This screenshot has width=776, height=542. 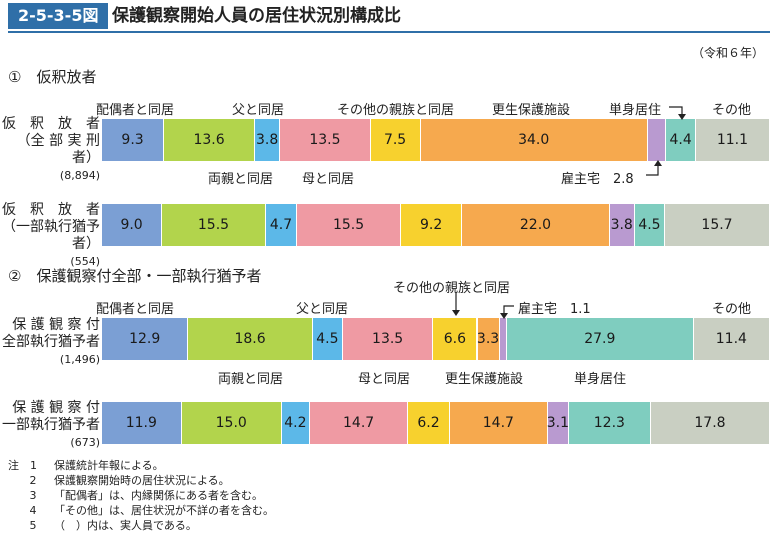 I want to click on figure-number: 2-5-3-5図, so click(x=58, y=16).